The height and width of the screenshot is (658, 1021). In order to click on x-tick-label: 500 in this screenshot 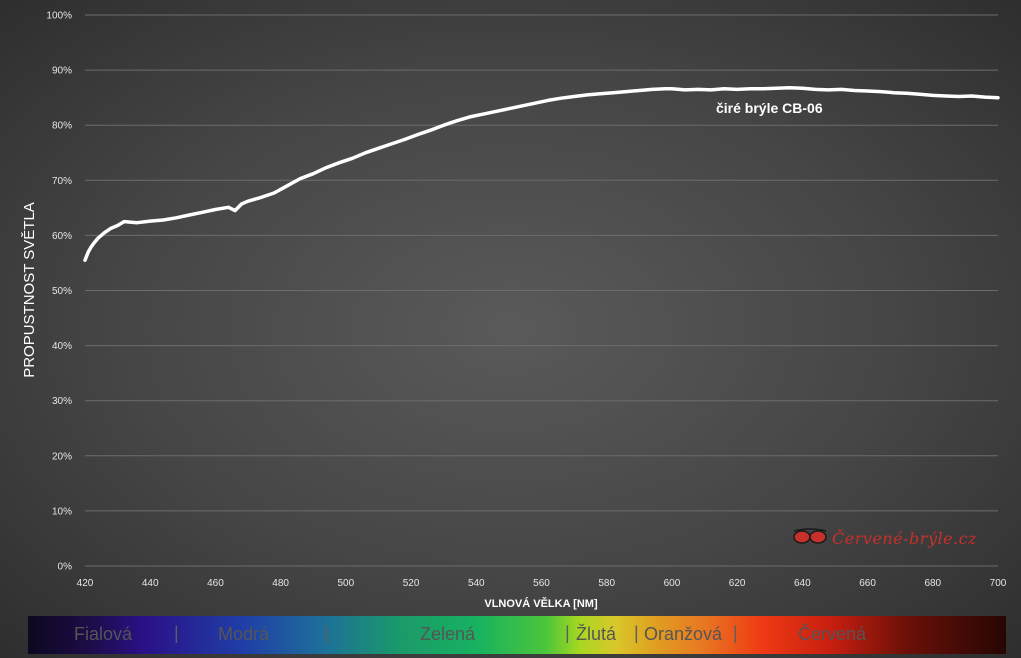, I will do `click(346, 583)`.